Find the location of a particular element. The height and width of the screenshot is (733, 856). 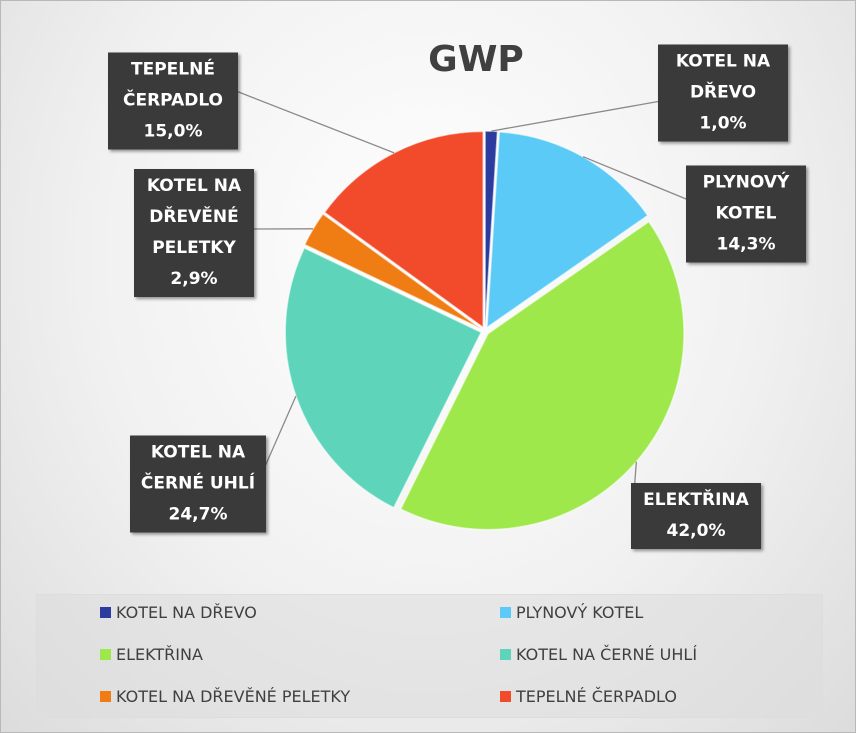

legend-item: ELEKTŘINA is located at coordinates (151, 654).